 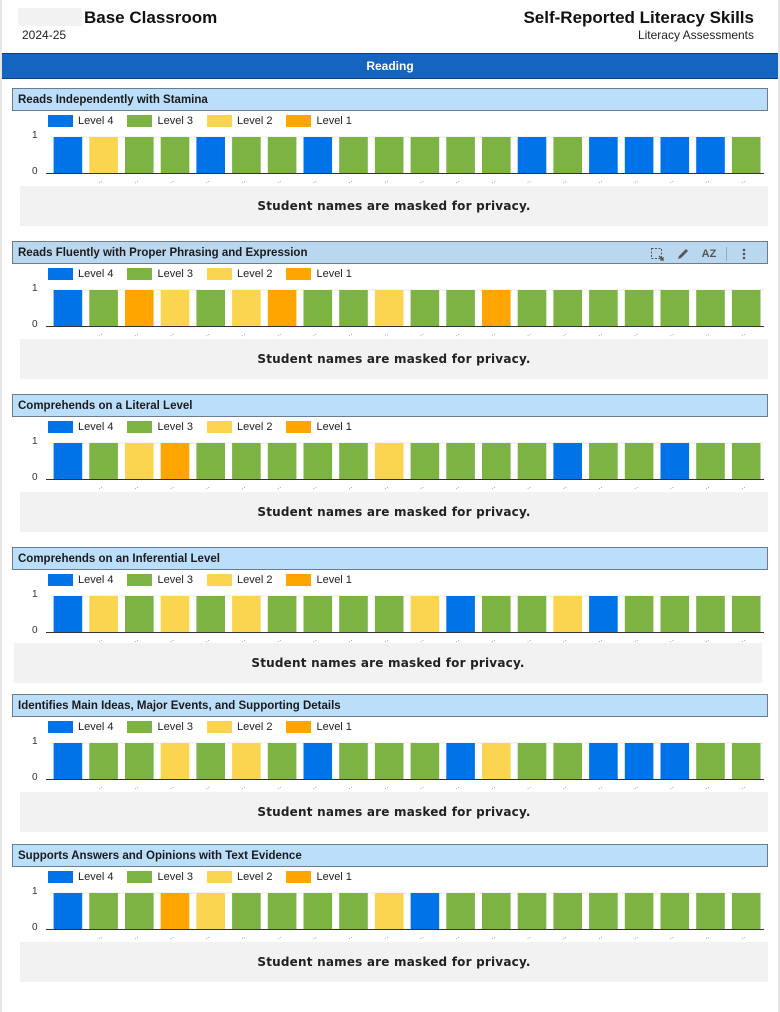 What do you see at coordinates (744, 254) in the screenshot?
I see `more-vert-icon` at bounding box center [744, 254].